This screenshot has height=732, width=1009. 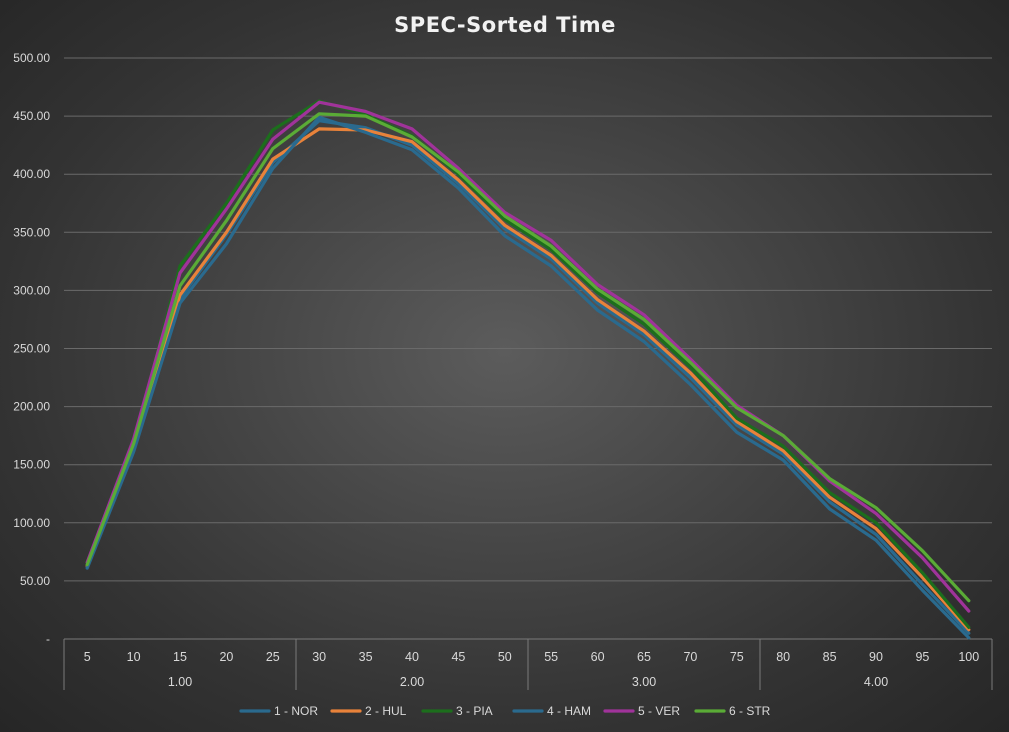 What do you see at coordinates (690, 657) in the screenshot?
I see `x-tick-label: 70` at bounding box center [690, 657].